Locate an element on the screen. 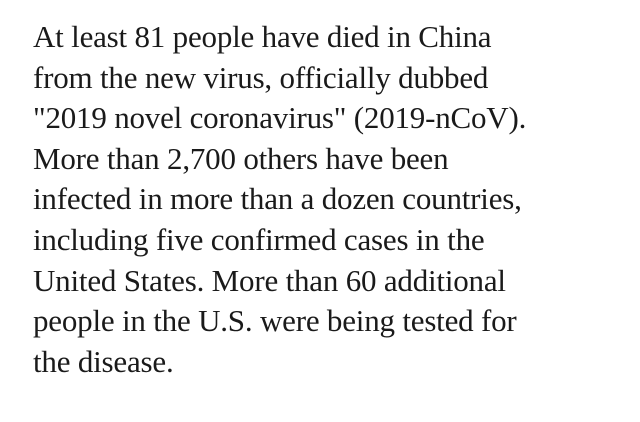 The width and height of the screenshot is (640, 422). paragraph-line: people in the U.S. were being tested for is located at coordinates (275, 321).